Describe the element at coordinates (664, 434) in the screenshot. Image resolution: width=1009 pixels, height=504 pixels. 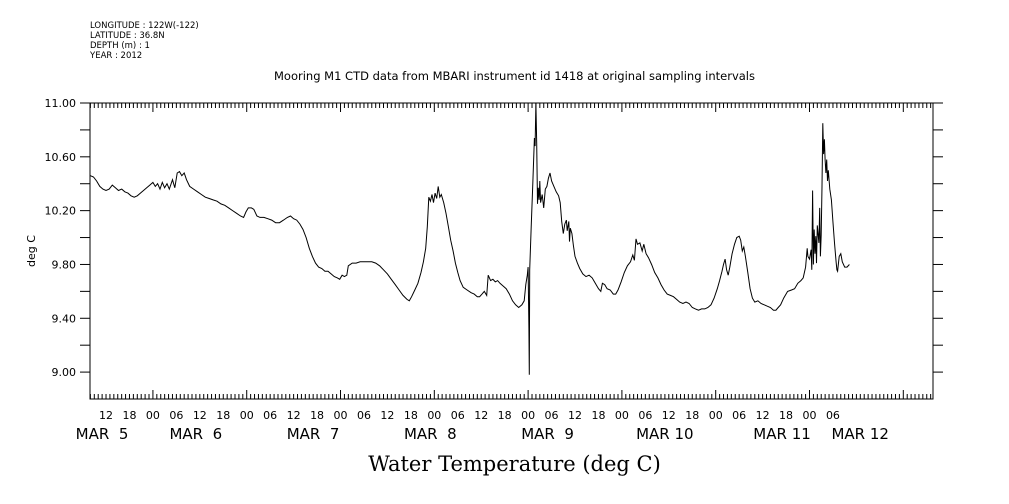
I see `x-day-tick-label: MAR 10` at that location.